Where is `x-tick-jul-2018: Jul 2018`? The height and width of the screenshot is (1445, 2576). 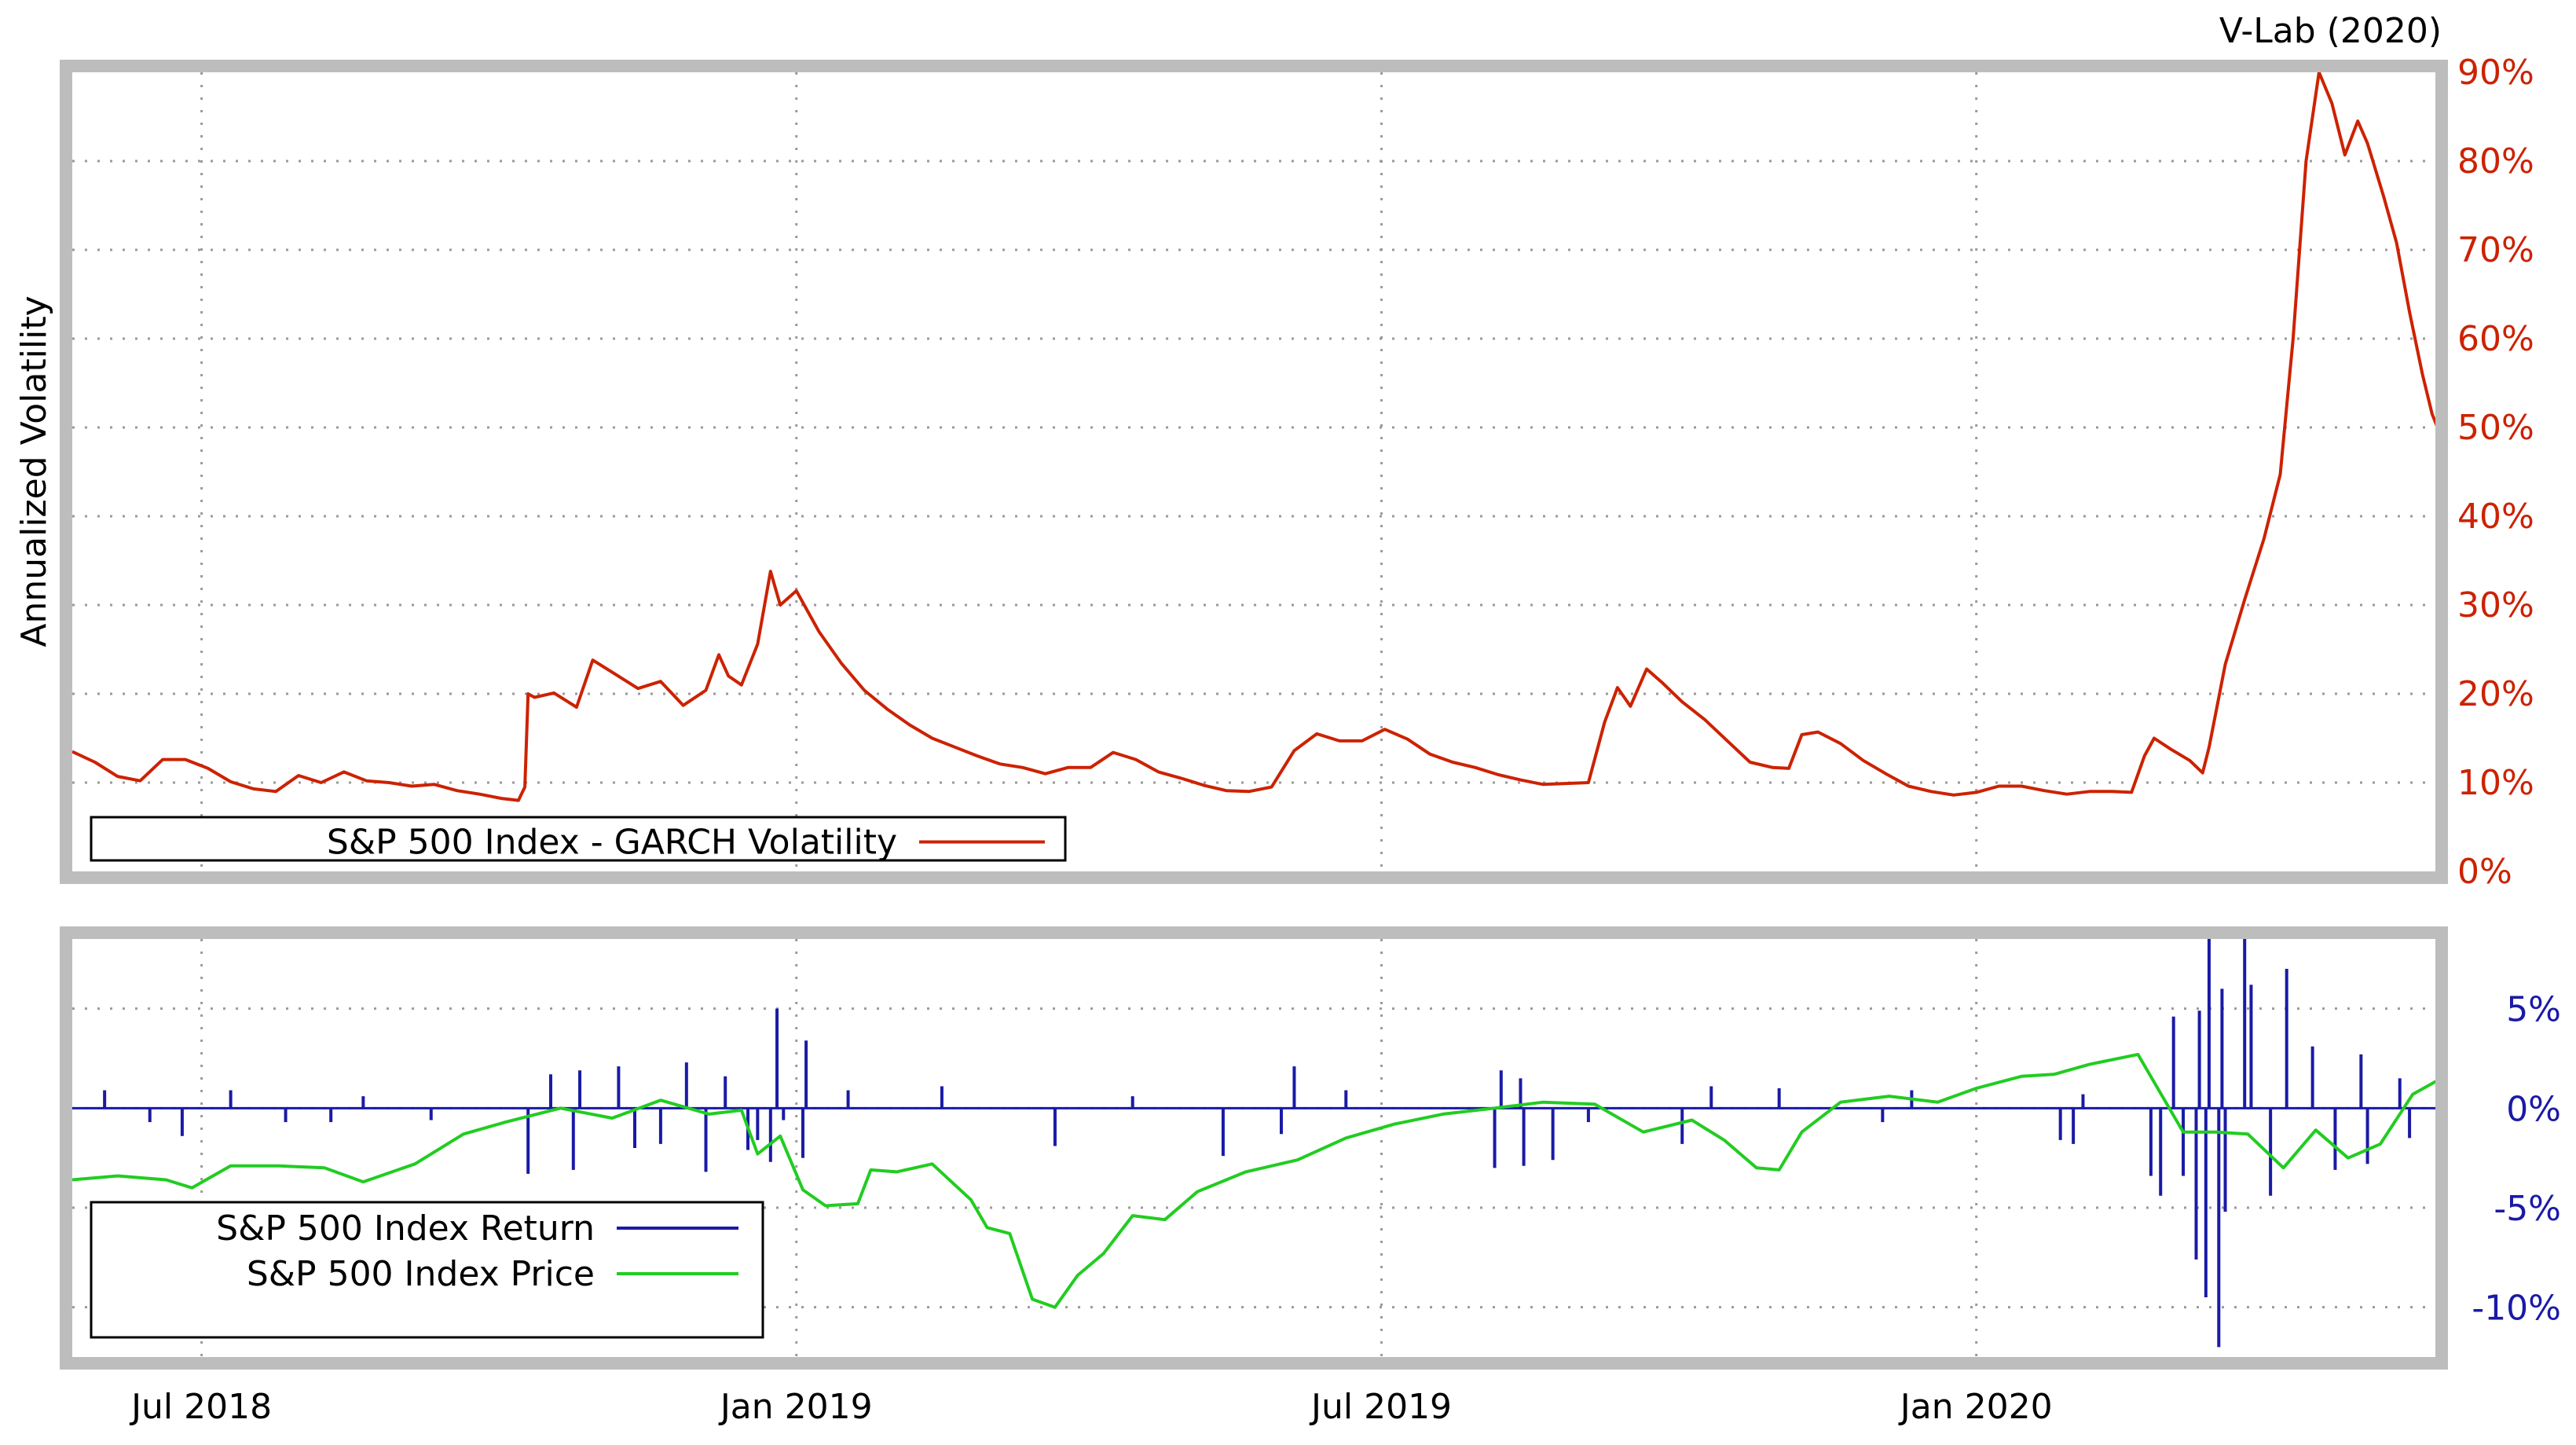
x-tick-jul-2018: Jul 2018 is located at coordinates (200, 1407).